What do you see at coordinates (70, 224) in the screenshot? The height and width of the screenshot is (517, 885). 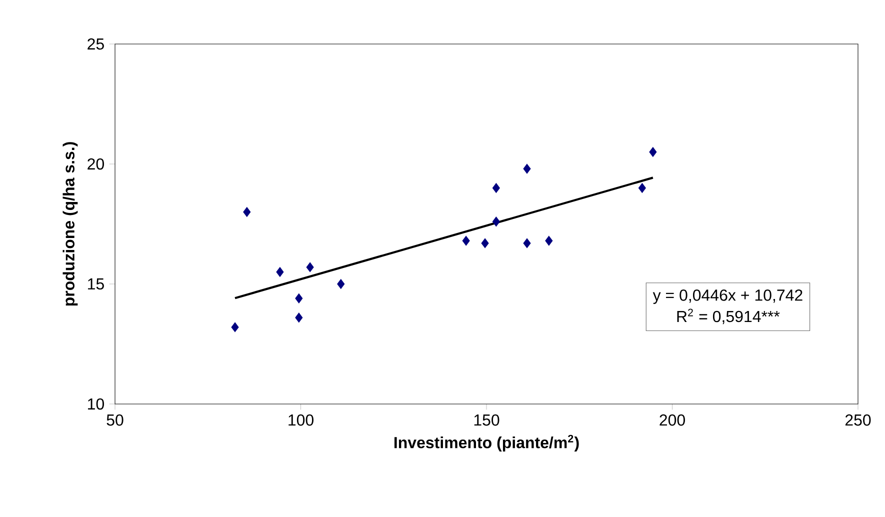 I see `y-axis-title: produzione (q/ha s.s.)` at bounding box center [70, 224].